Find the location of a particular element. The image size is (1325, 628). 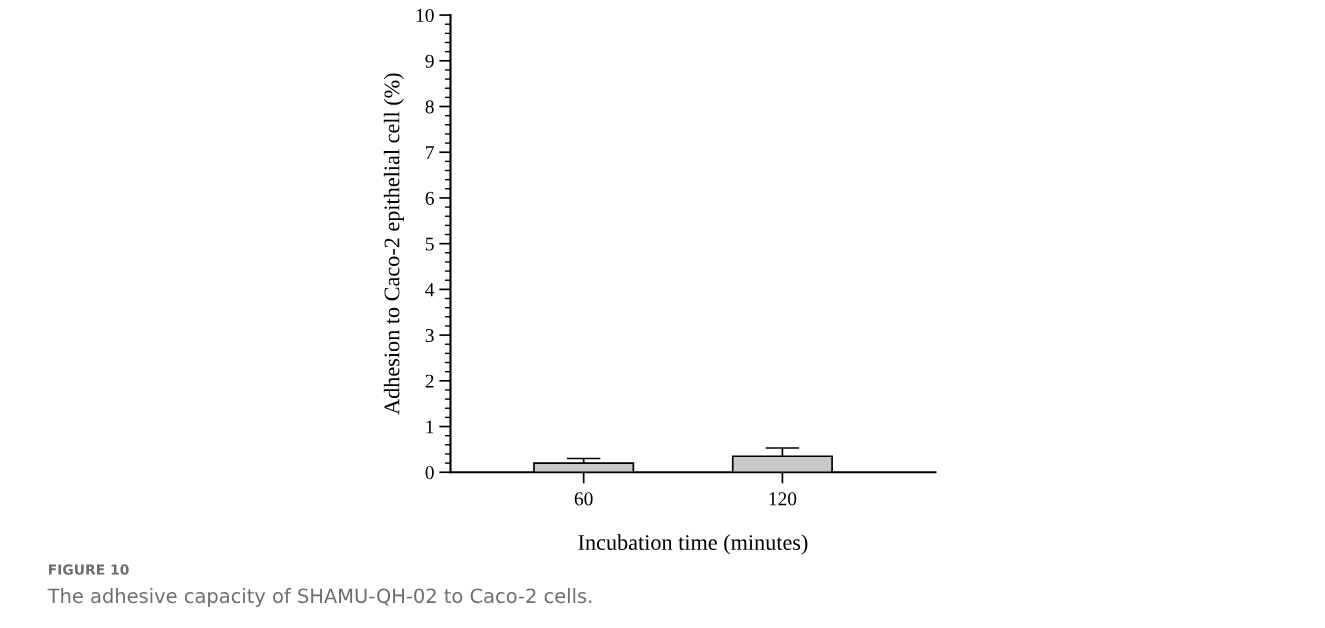

y-axis-title: Adhesion to Caco-2 epithelial cell (%) is located at coordinates (393, 244).